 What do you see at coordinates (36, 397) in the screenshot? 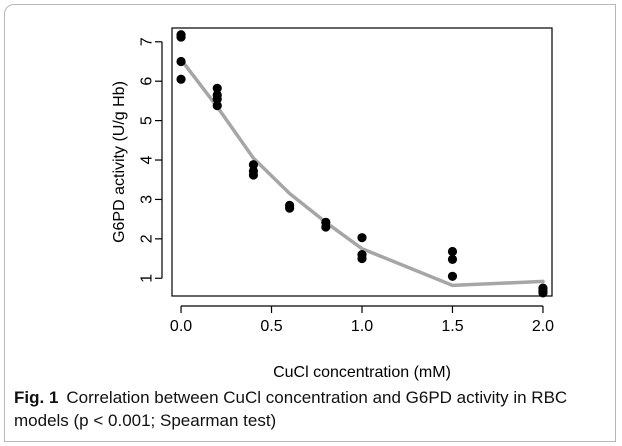
I see `figure-label: Fig. 1` at bounding box center [36, 397].